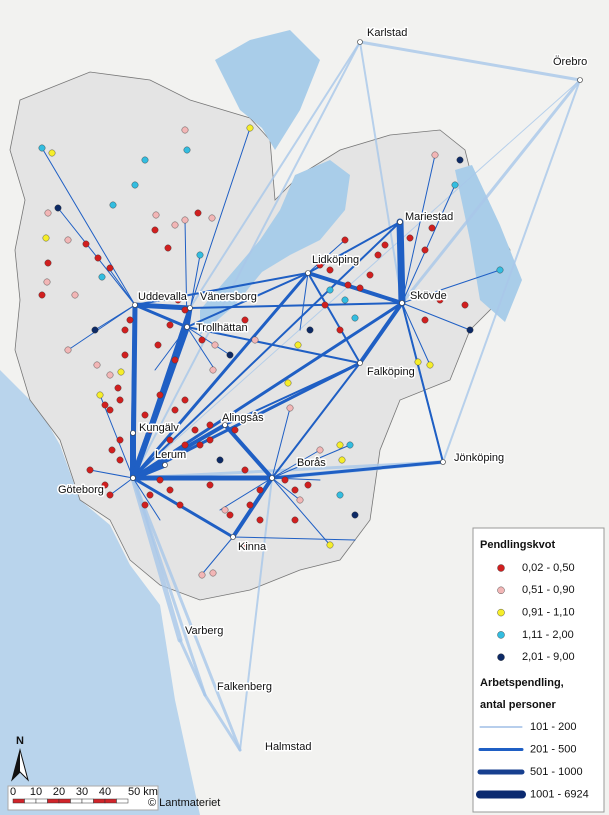  Describe the element at coordinates (82, 792) in the screenshot. I see `scale-label: 30` at that location.